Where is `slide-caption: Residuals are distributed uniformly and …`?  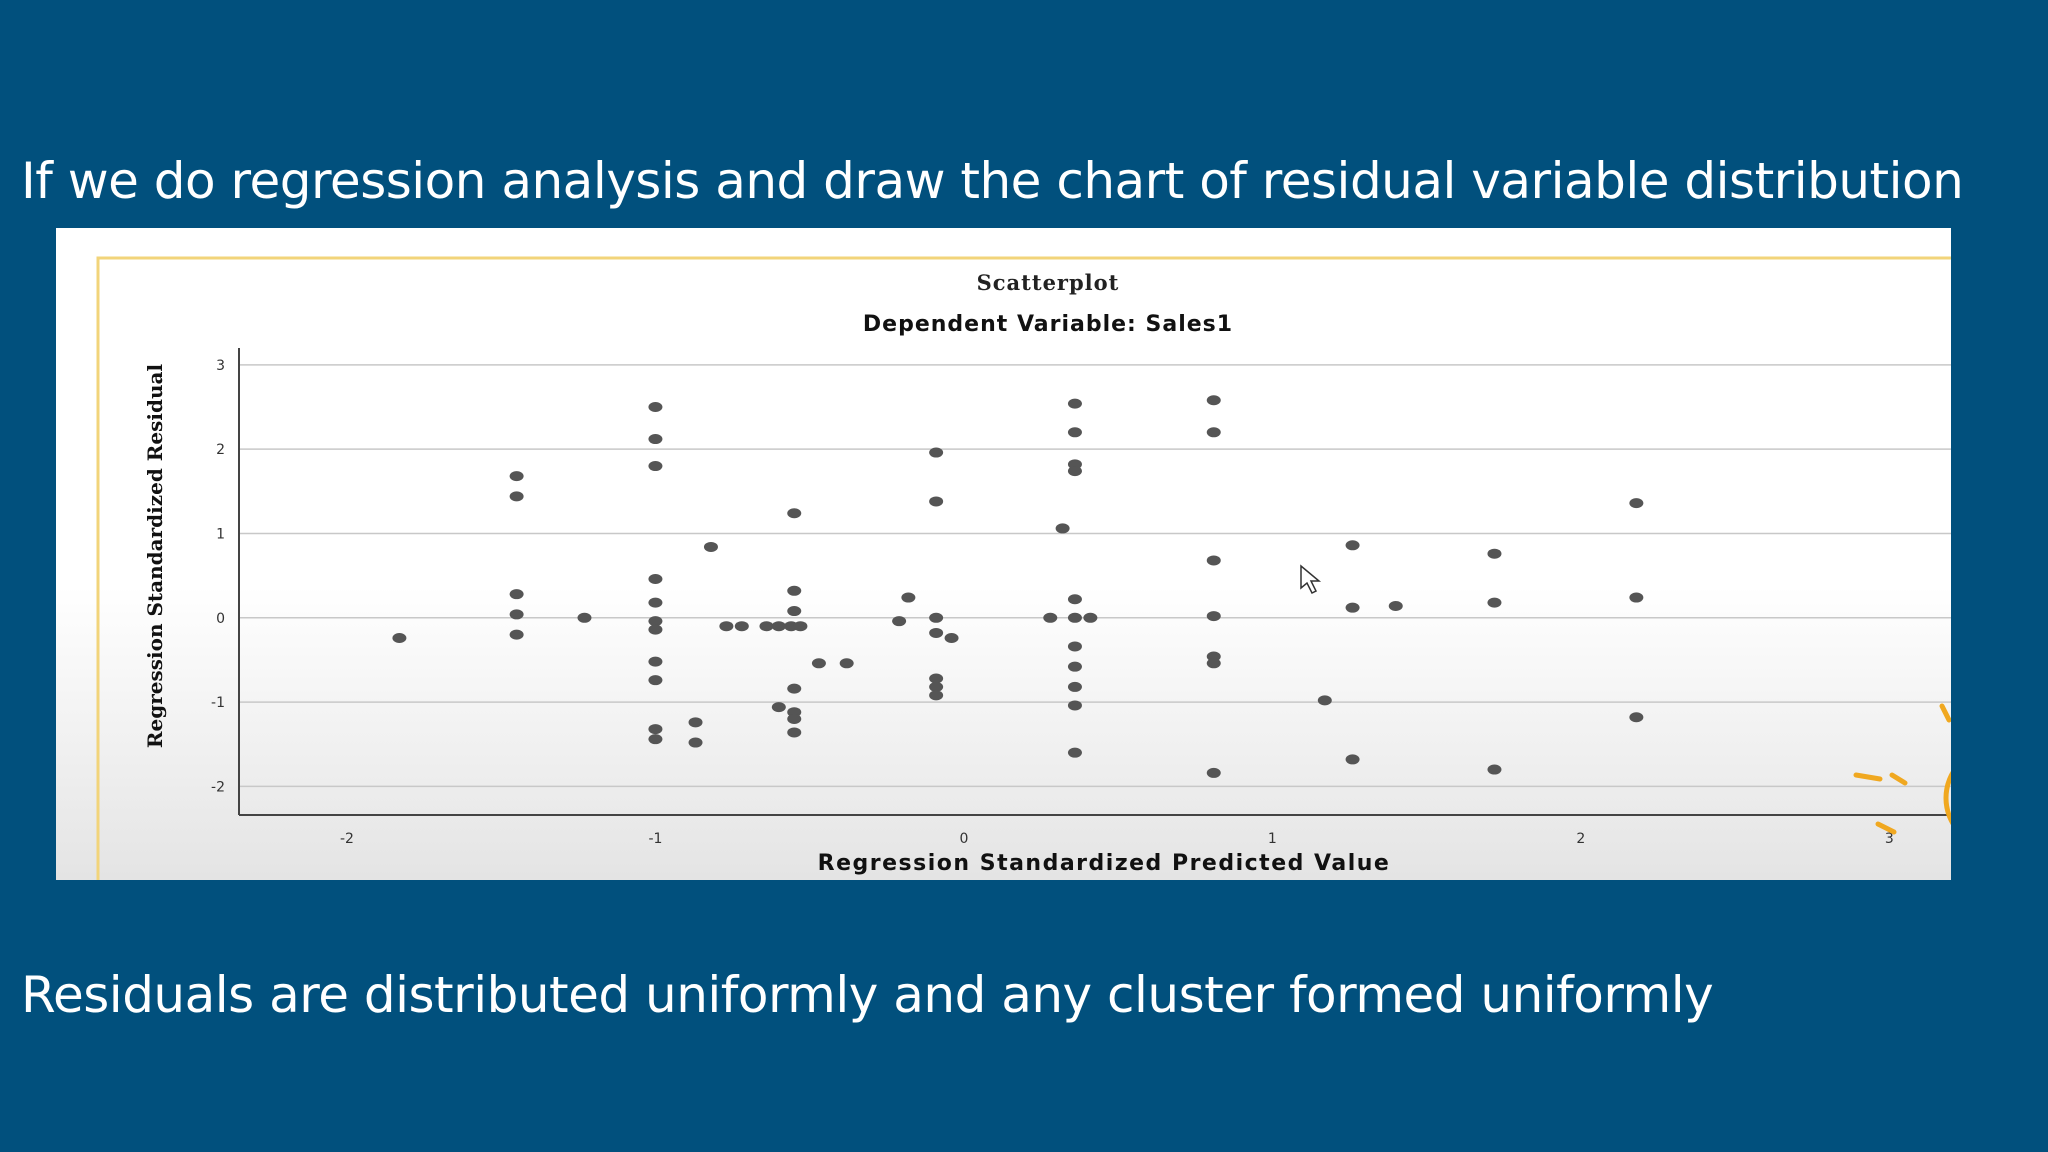 slide-caption: Residuals are distributed uniformly and … is located at coordinates (867, 995).